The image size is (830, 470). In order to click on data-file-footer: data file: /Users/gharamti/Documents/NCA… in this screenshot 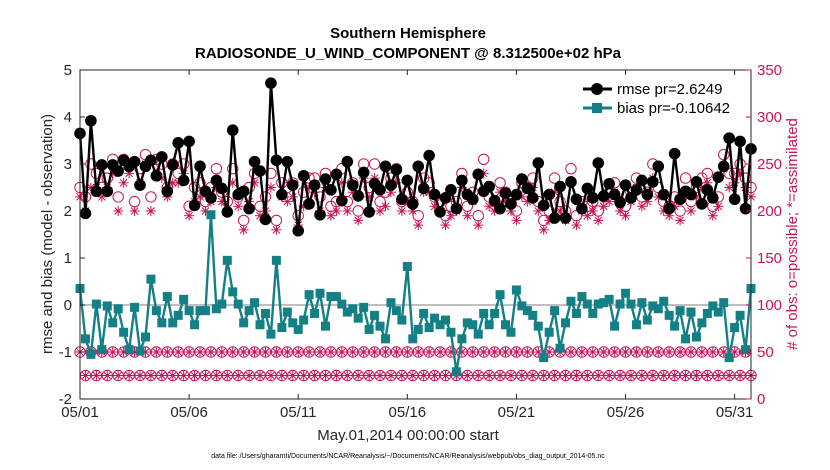, I will do `click(408, 456)`.